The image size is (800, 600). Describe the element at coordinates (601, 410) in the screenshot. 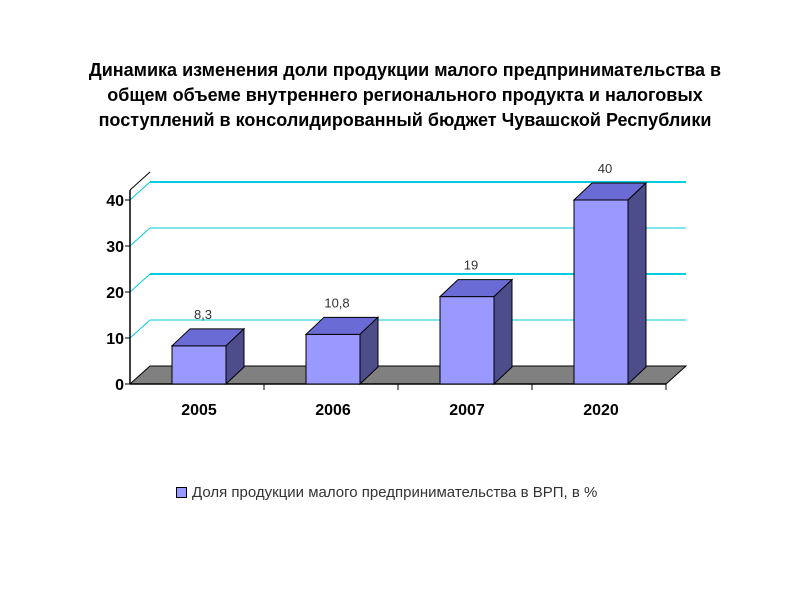

I see `x-tick-label: 2020` at that location.